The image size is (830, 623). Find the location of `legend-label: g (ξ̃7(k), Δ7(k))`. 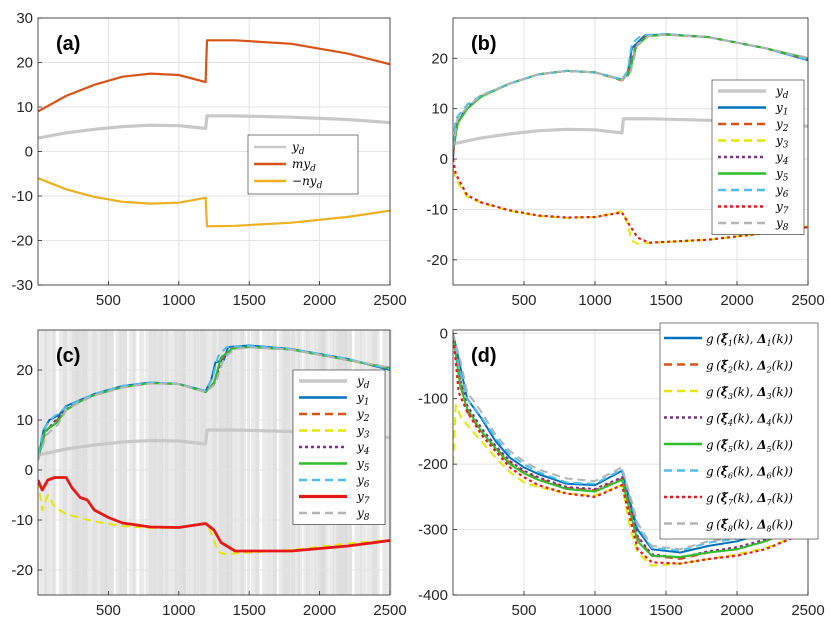

legend-label: g (ξ̃7(k), Δ7(k)) is located at coordinates (749, 499).